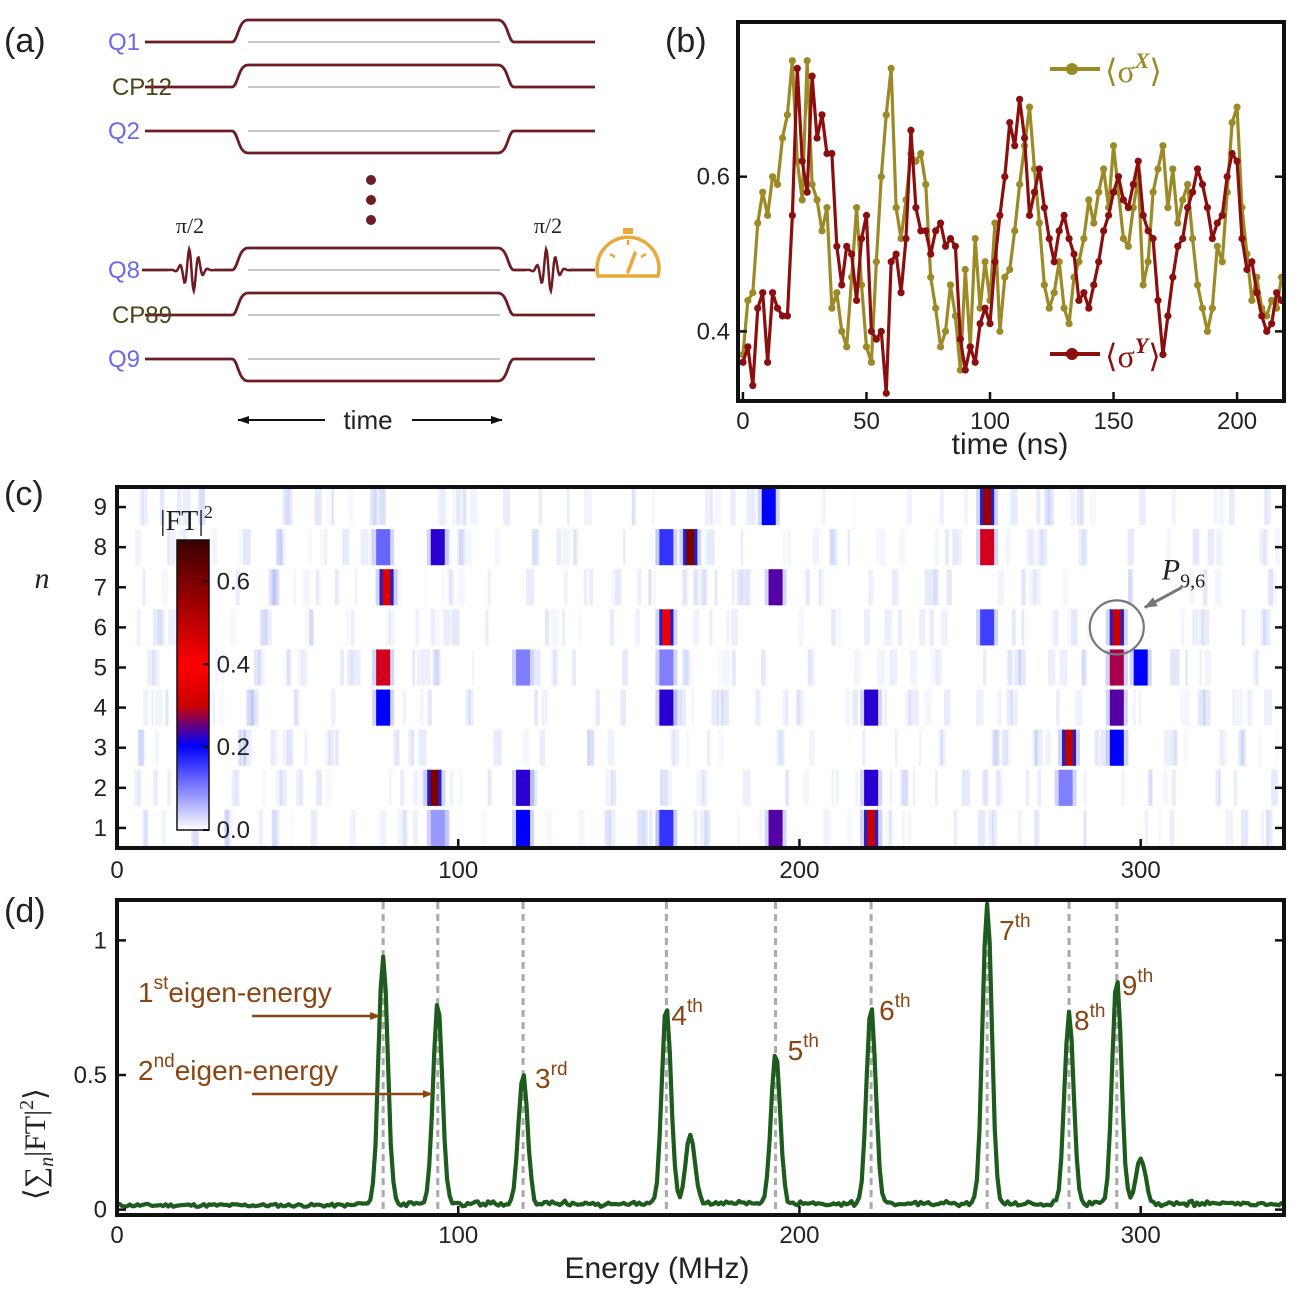 This screenshot has height=1298, width=1300. What do you see at coordinates (1114, 421) in the screenshot?
I see `x-tick-label: 150` at bounding box center [1114, 421].